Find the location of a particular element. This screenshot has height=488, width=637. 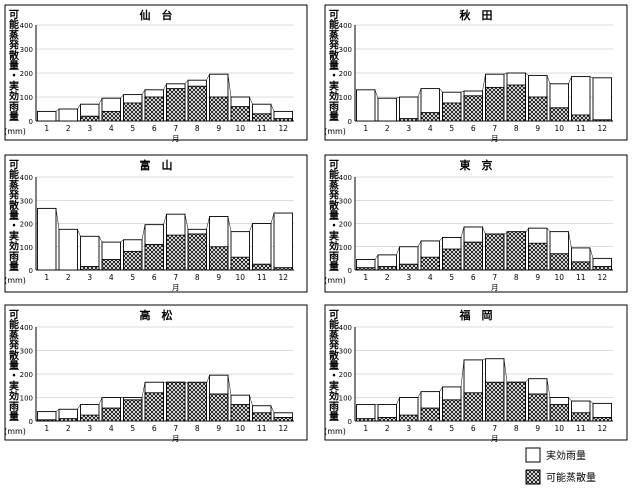

y-axis-label-char: 可 is located at coordinates (14, 165).